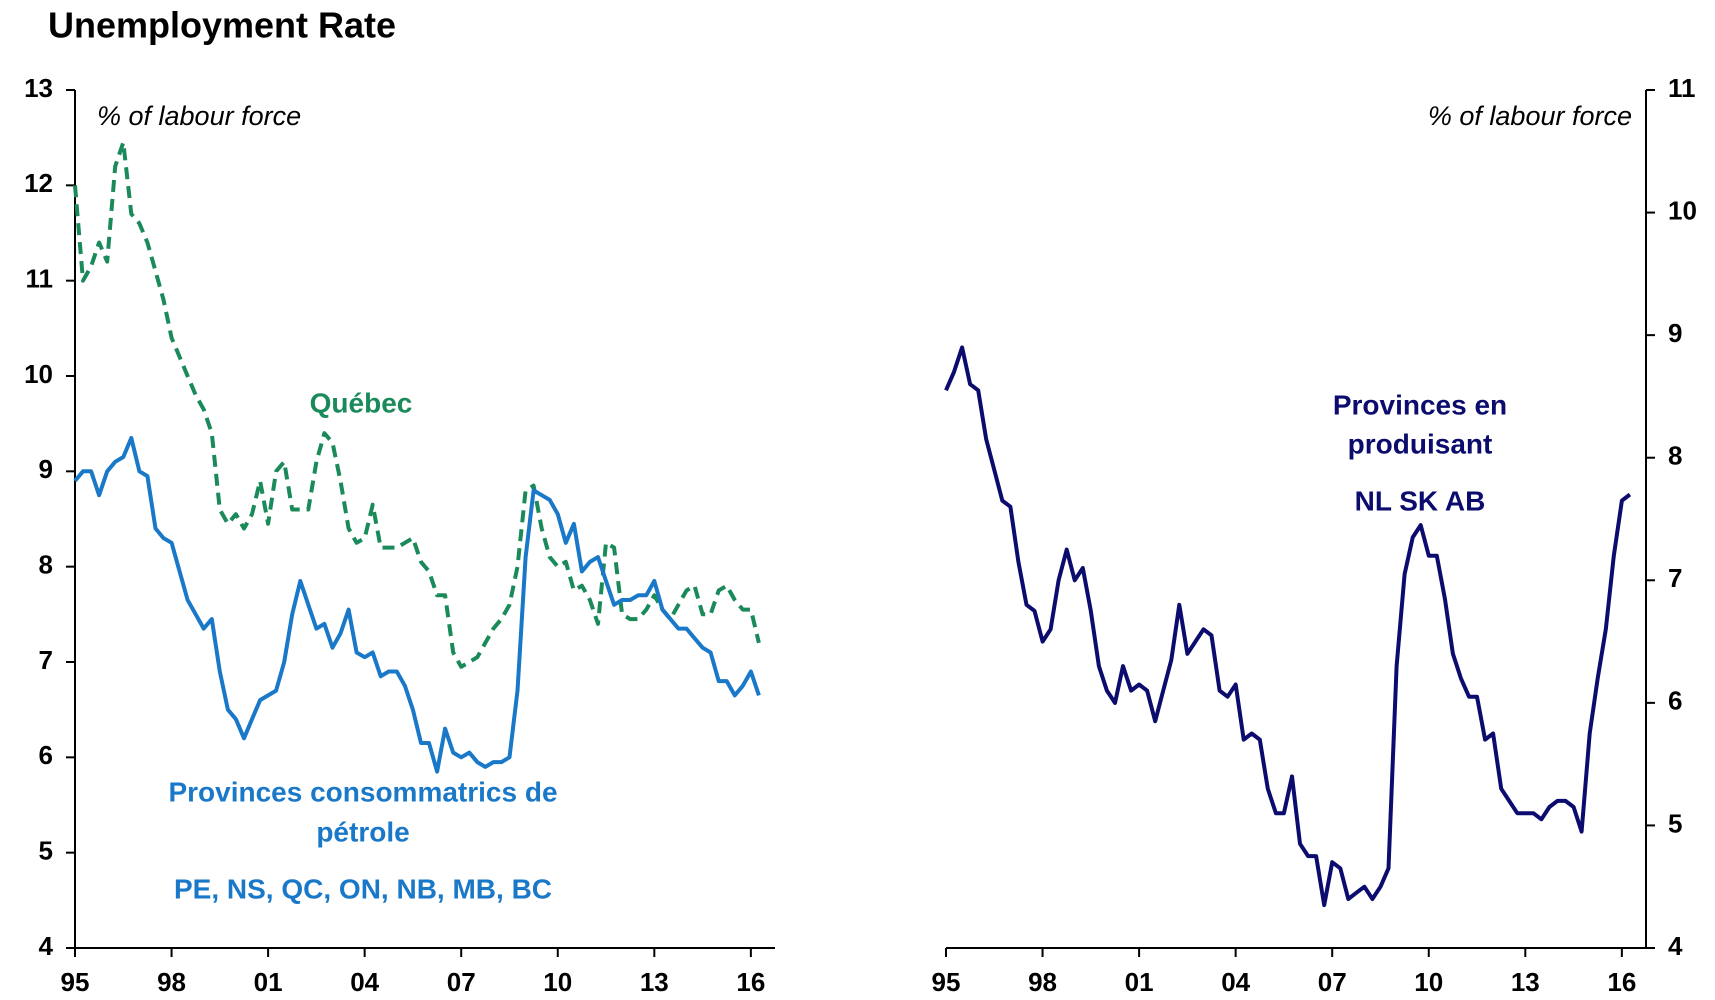 This screenshot has height=1000, width=1715. I want to click on y-tick-label: 12, so click(38, 183).